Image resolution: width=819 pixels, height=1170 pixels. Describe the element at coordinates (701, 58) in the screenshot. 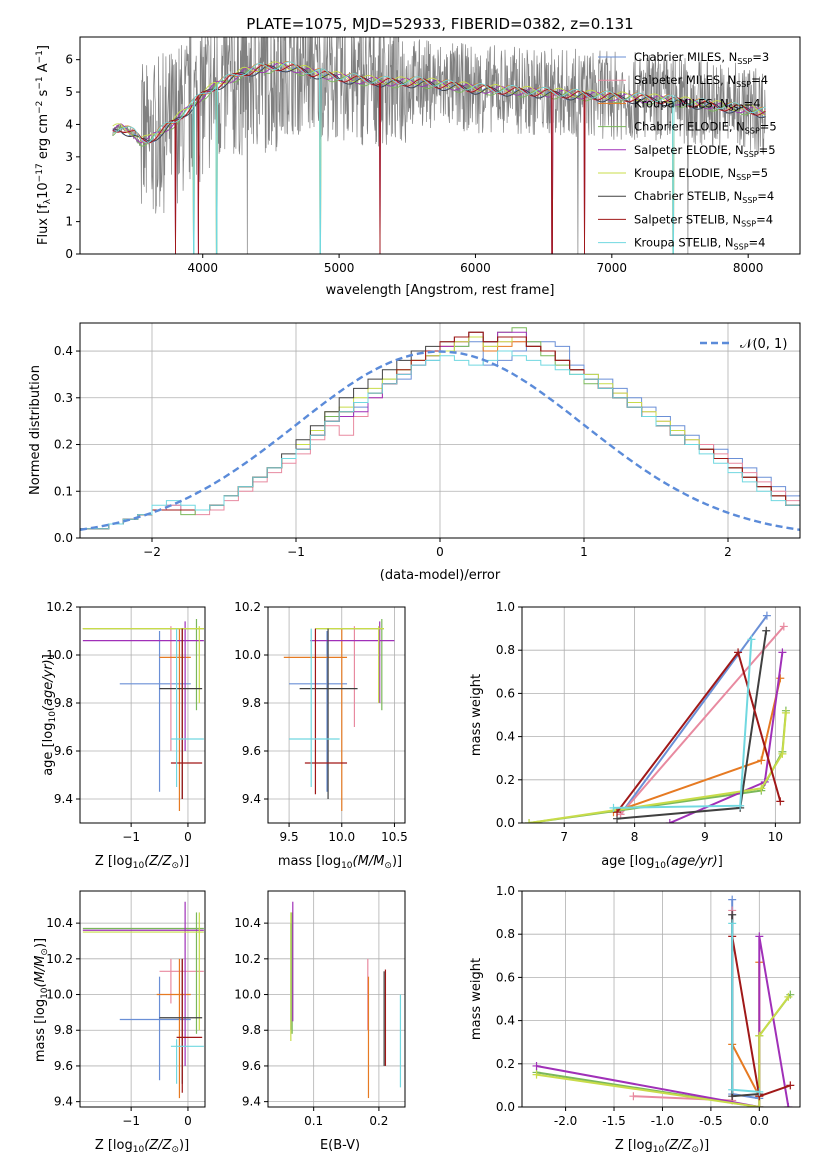

I see `legend-label: Chabrier MILES, NSSP=3` at that location.